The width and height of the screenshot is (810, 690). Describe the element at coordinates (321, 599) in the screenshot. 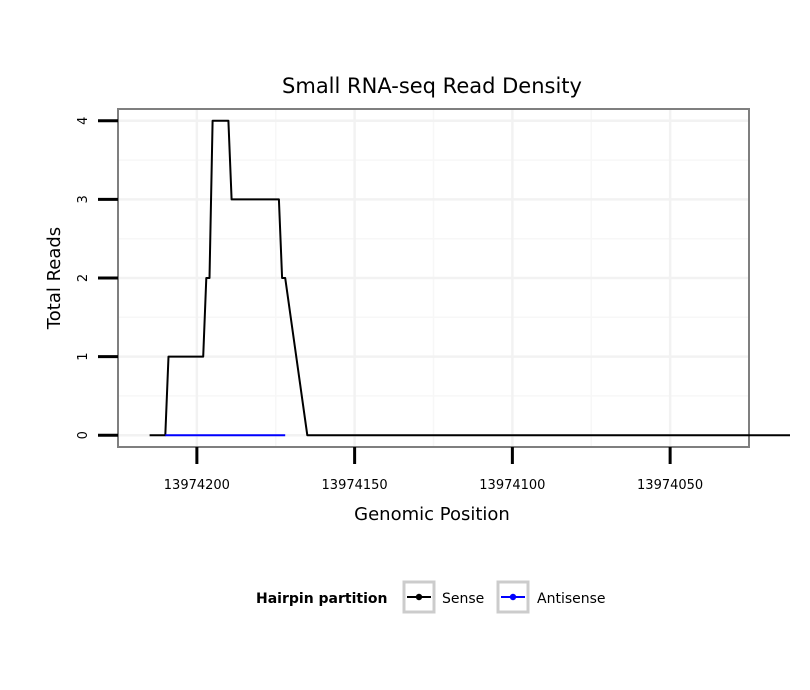

I see `legend-title: Hairpin partition` at that location.